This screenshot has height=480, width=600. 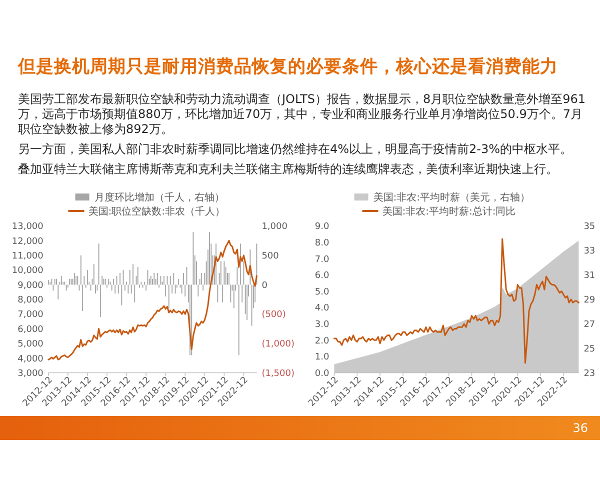 I want to click on y-tick-label: 3.0, so click(x=321, y=325).